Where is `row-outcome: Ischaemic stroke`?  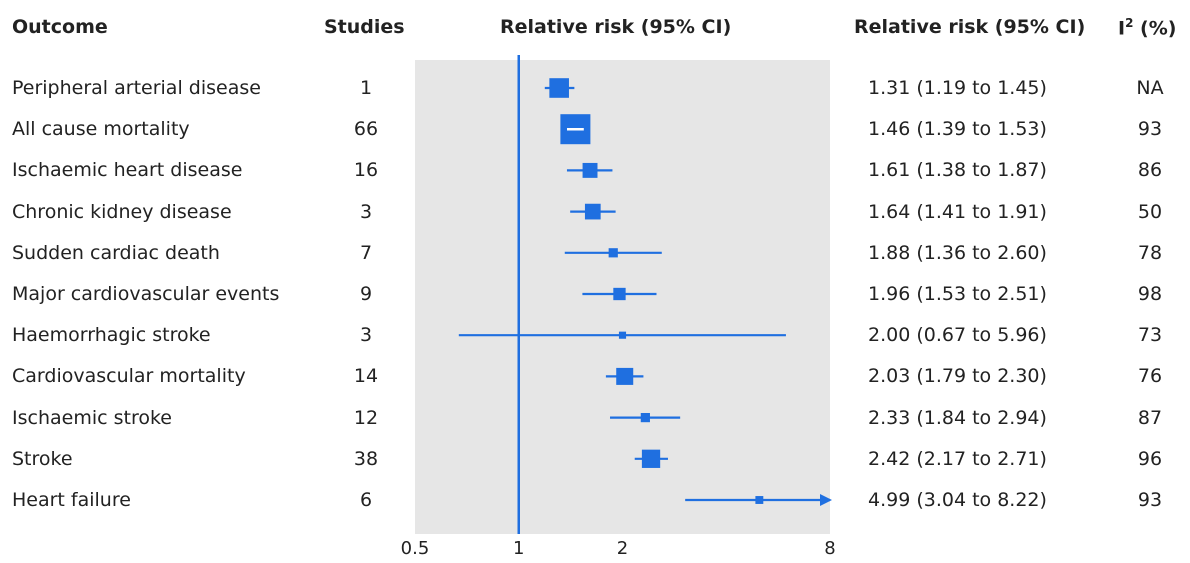
row-outcome: Ischaemic stroke is located at coordinates (92, 417).